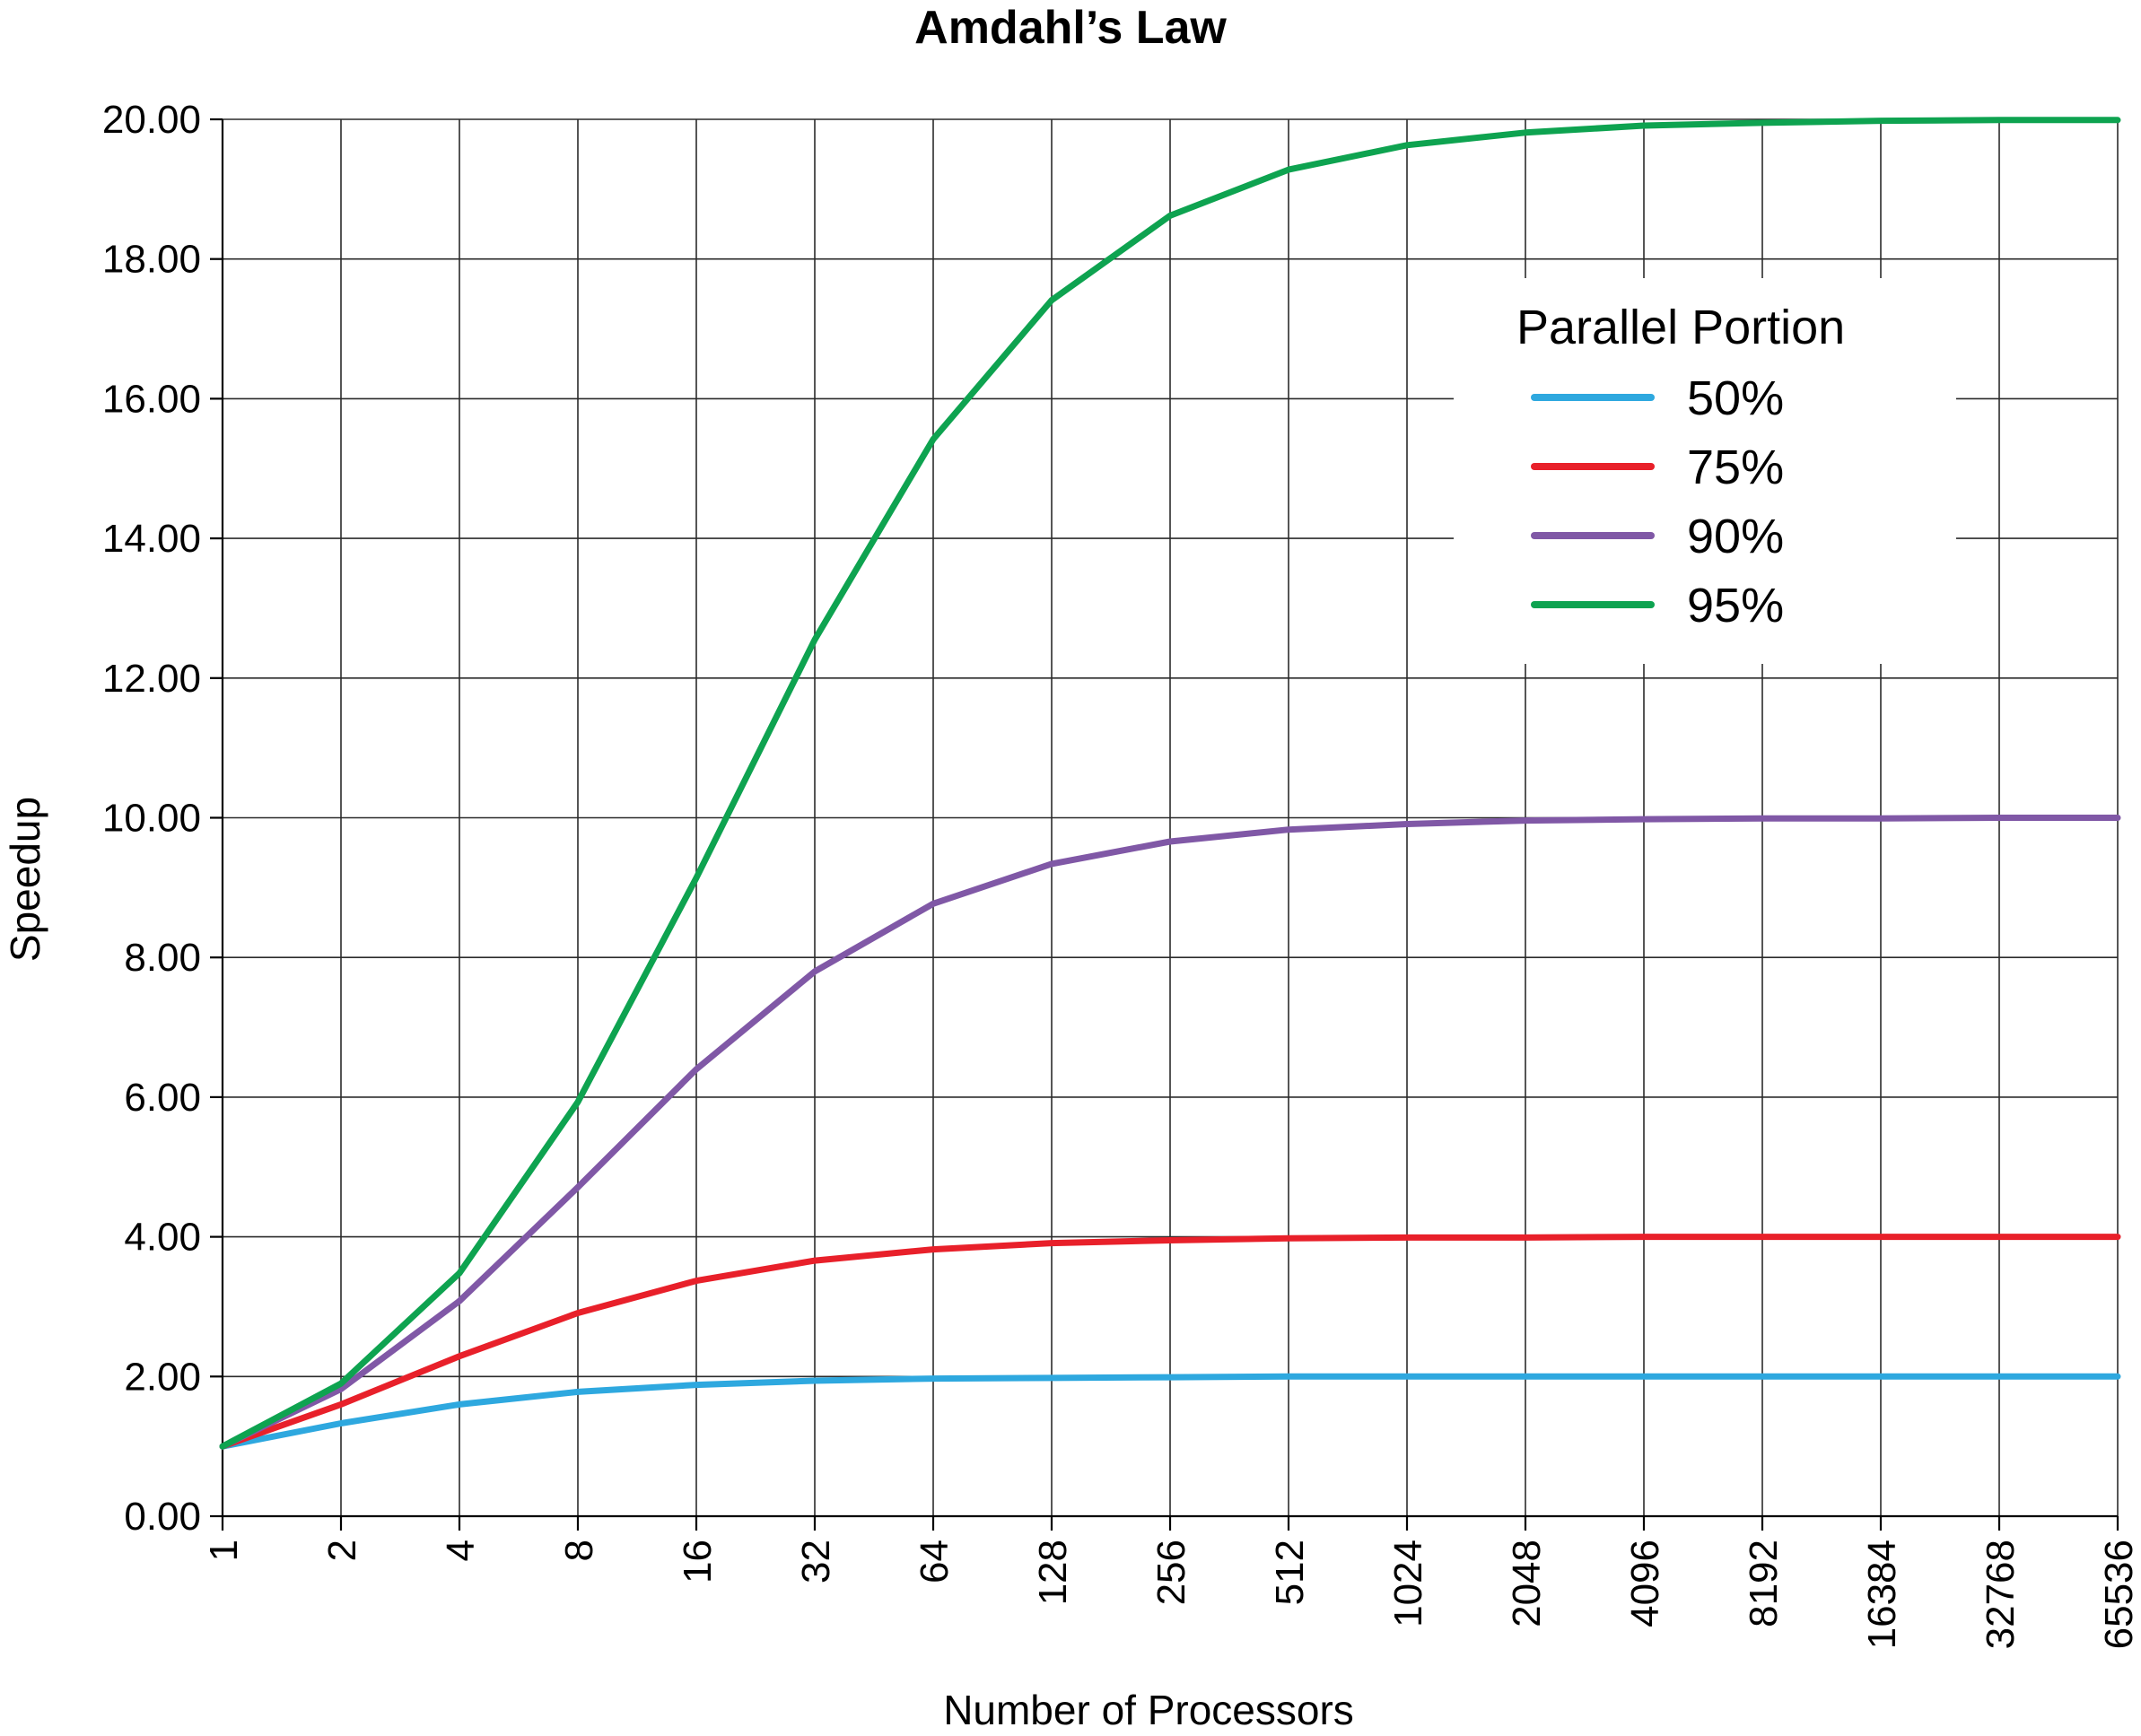 This screenshot has height=1736, width=2141. What do you see at coordinates (151, 260) in the screenshot?
I see `y-tick-label: 18.00` at bounding box center [151, 260].